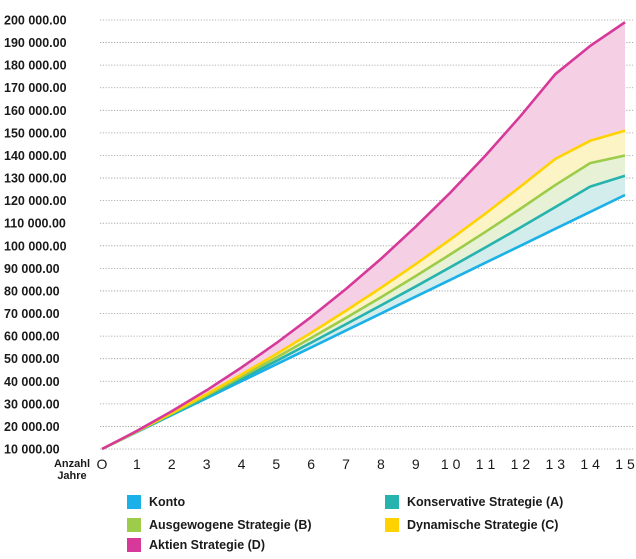 The width and height of the screenshot is (636, 559). Describe the element at coordinates (35, 179) in the screenshot. I see `y-tick-label: 130 000.00` at that location.